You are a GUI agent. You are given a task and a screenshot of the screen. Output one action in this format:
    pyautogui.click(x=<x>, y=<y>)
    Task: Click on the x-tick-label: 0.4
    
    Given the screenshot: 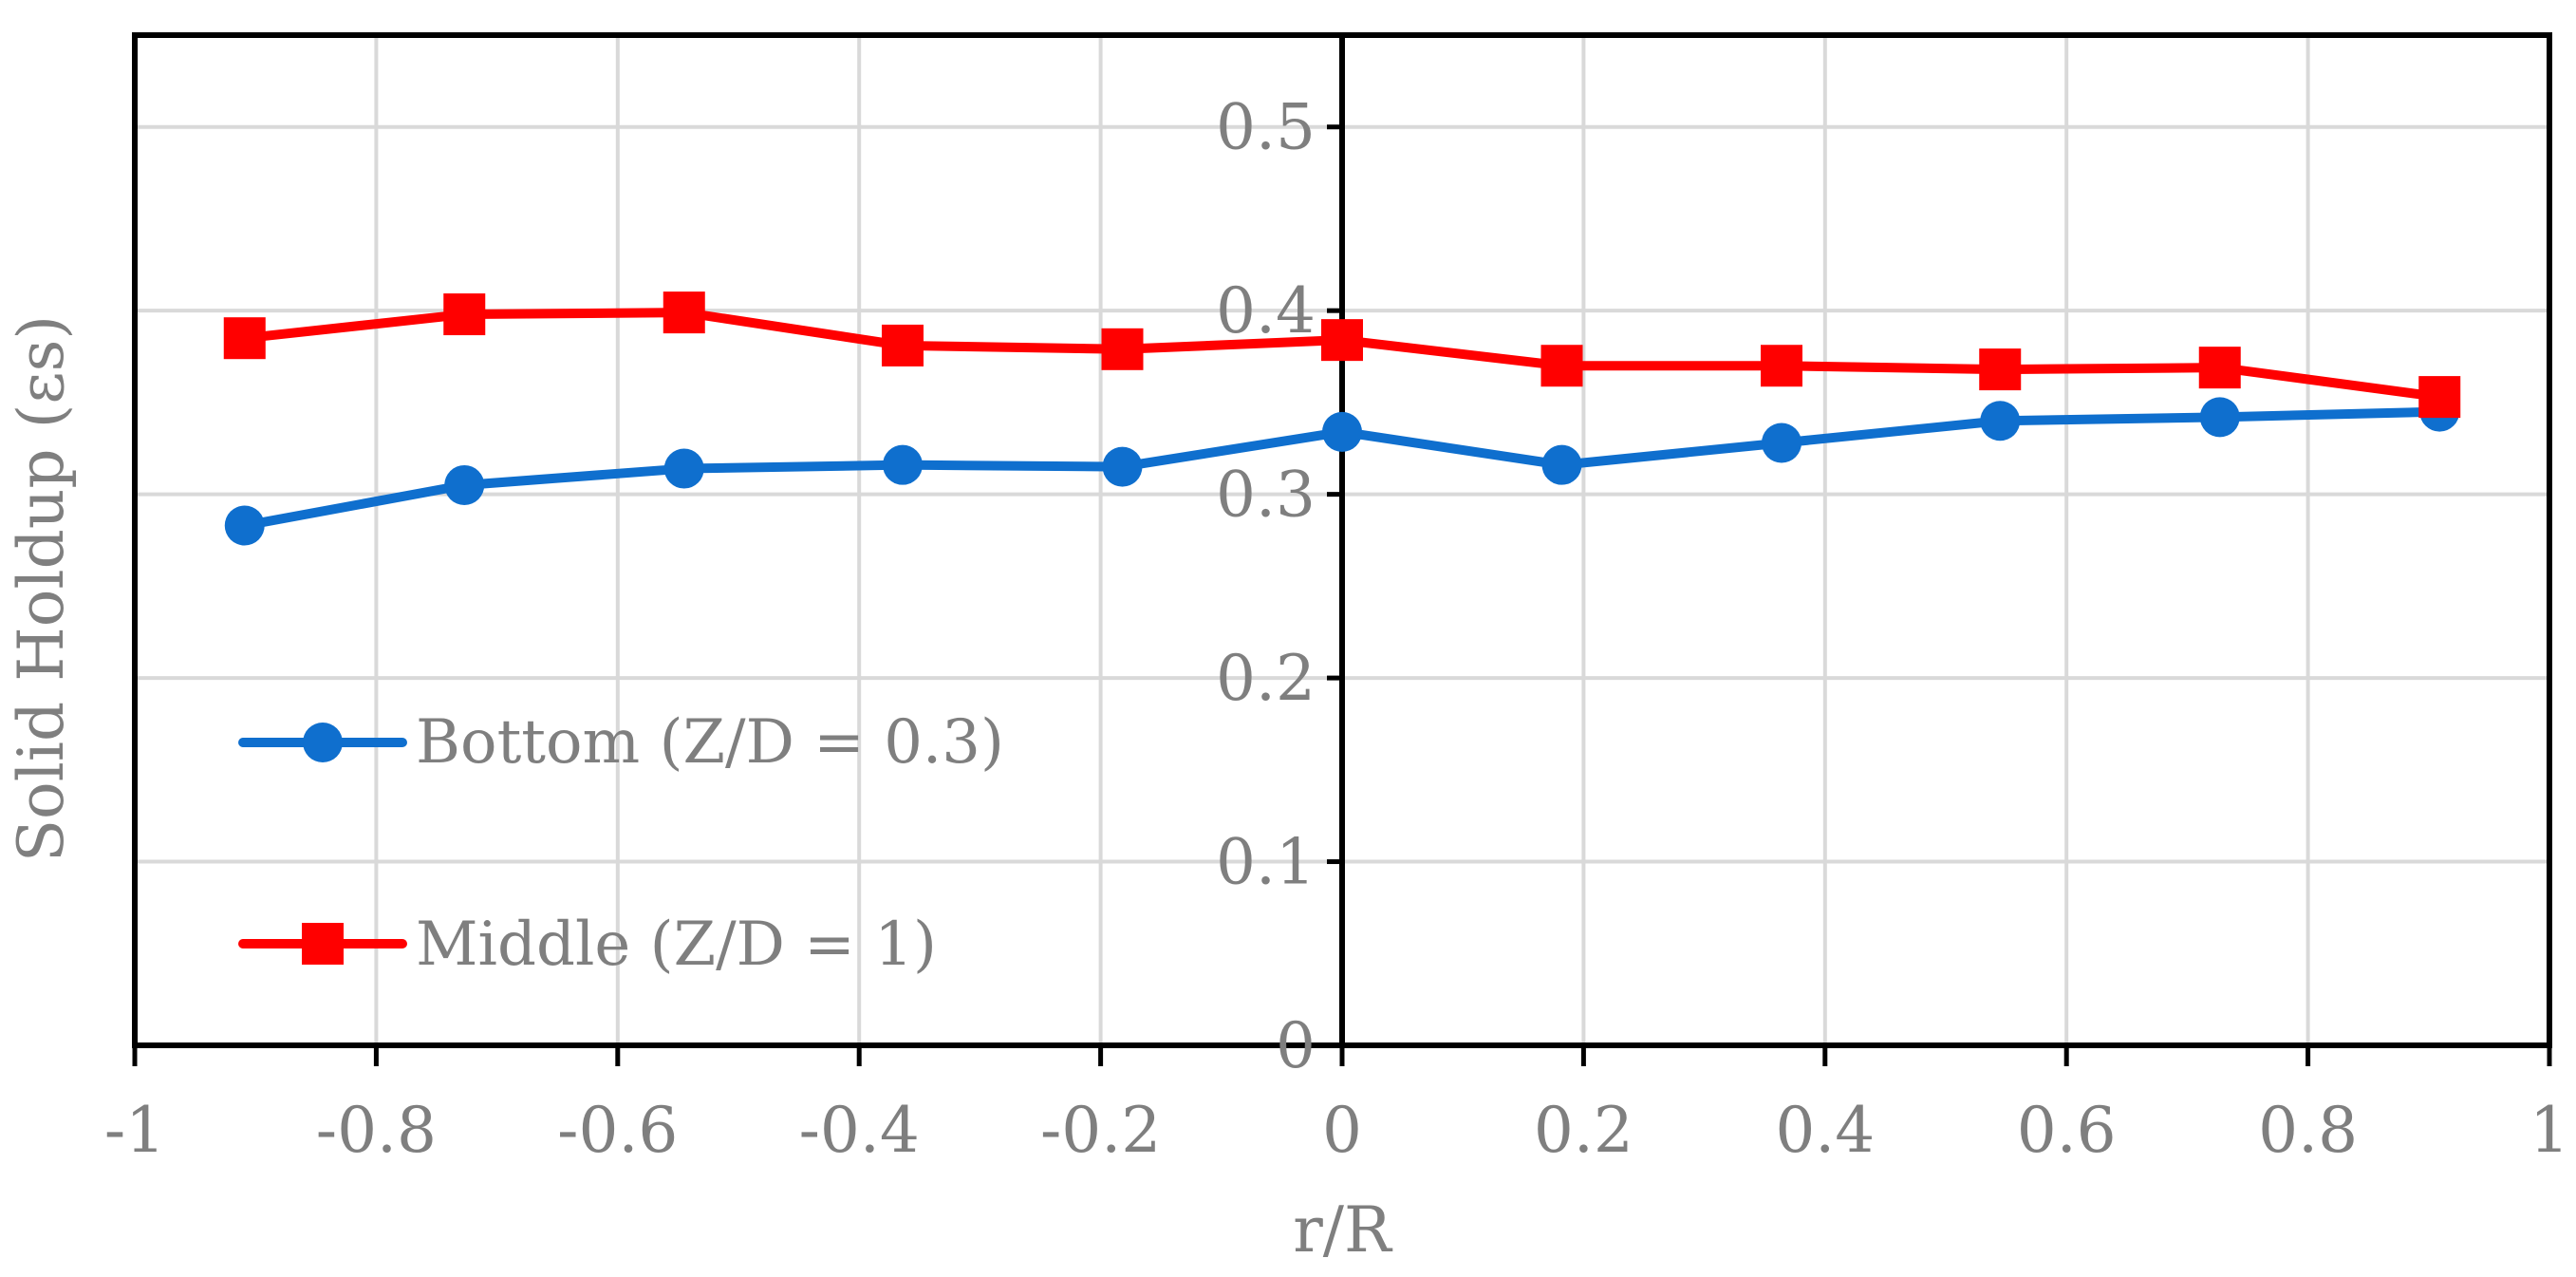 What is the action you would take?
    pyautogui.click(x=1825, y=1130)
    